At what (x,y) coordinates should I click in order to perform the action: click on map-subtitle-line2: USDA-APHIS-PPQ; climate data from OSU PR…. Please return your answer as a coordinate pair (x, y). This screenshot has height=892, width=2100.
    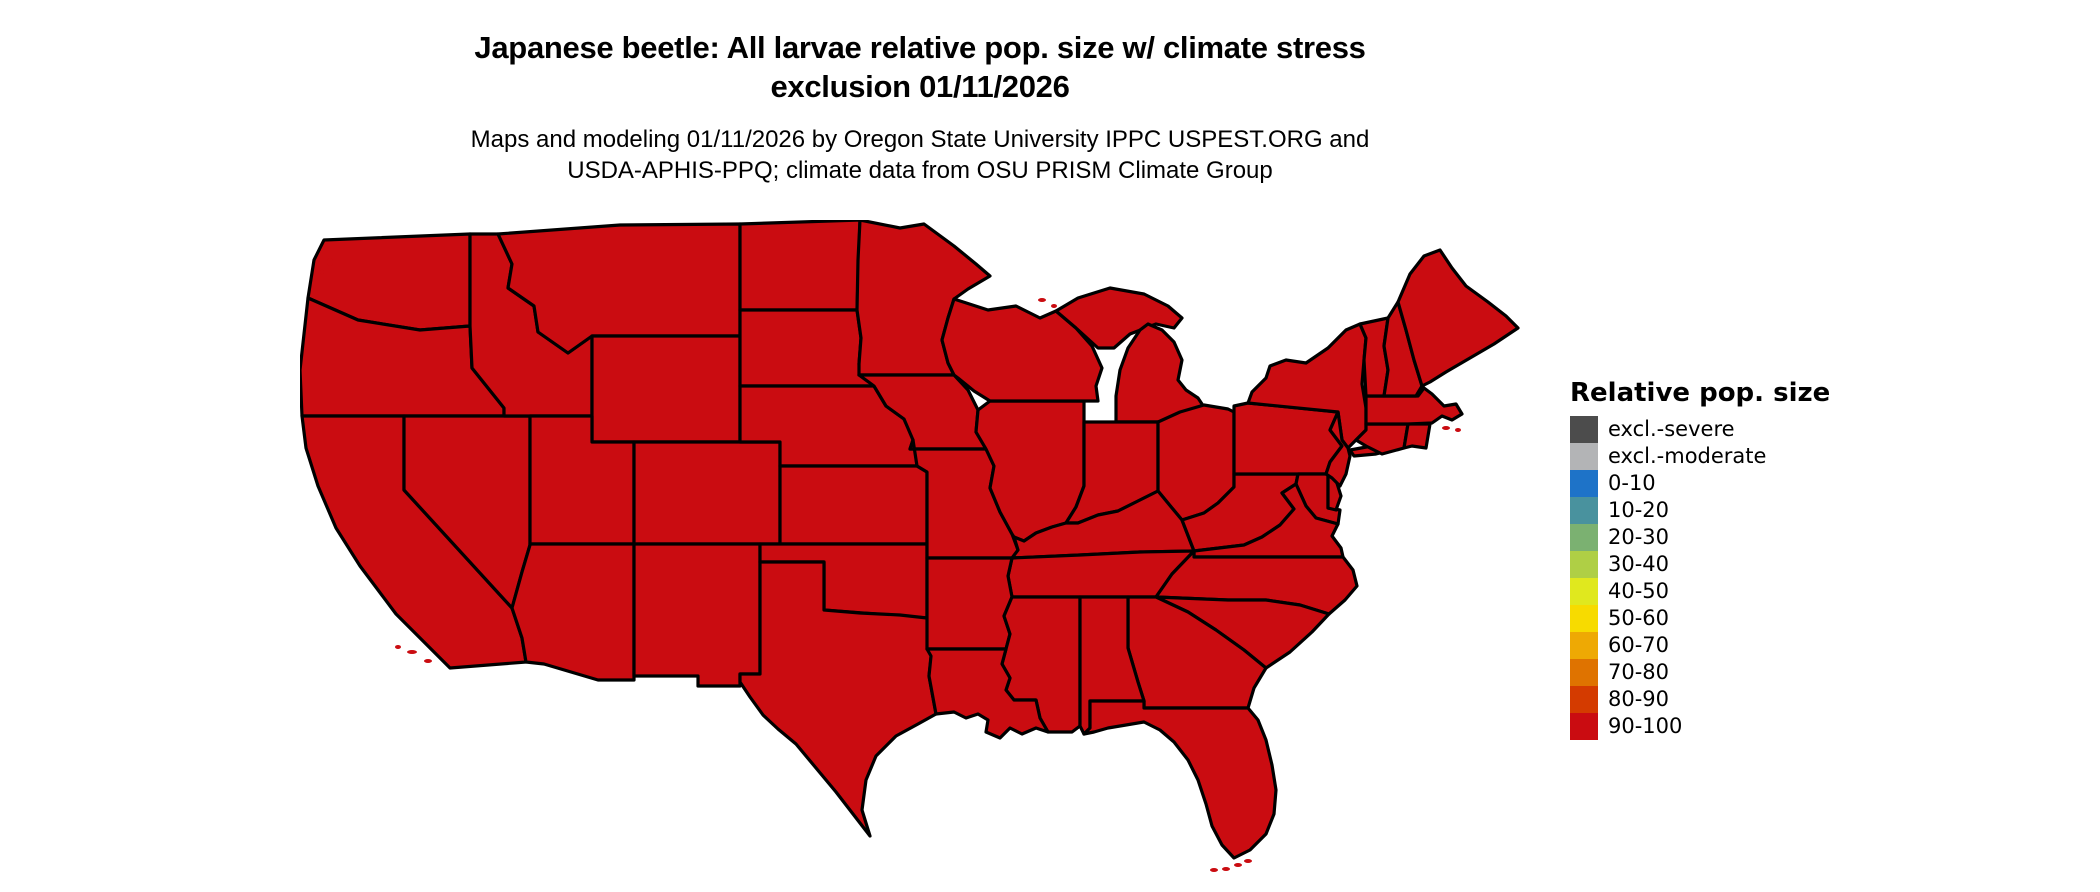
    Looking at the image, I should click on (920, 170).